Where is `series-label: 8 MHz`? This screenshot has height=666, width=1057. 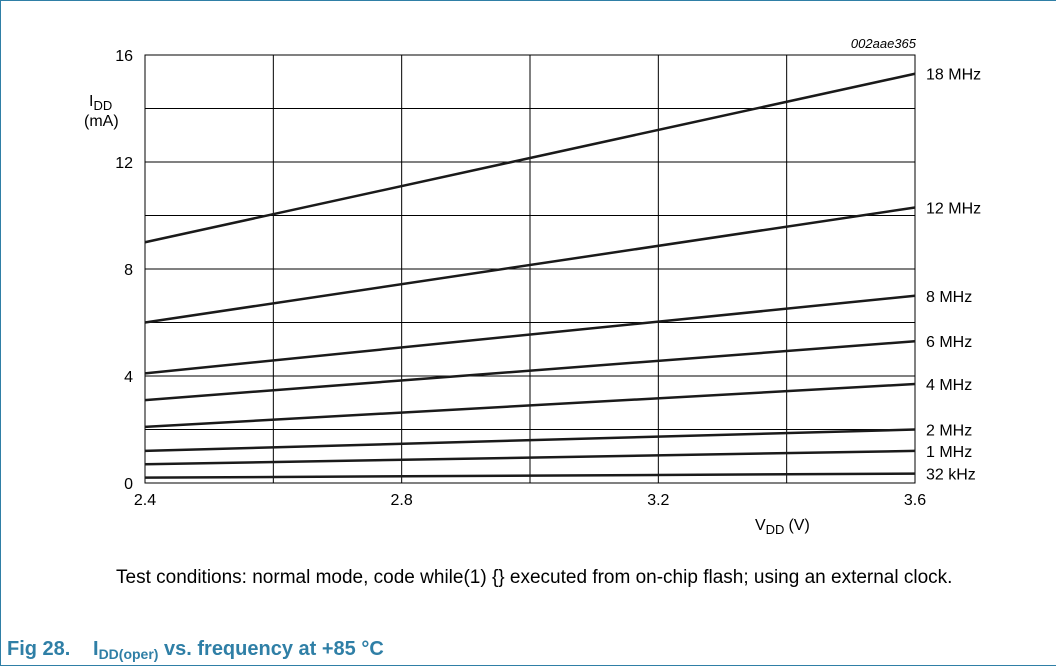 series-label: 8 MHz is located at coordinates (949, 297).